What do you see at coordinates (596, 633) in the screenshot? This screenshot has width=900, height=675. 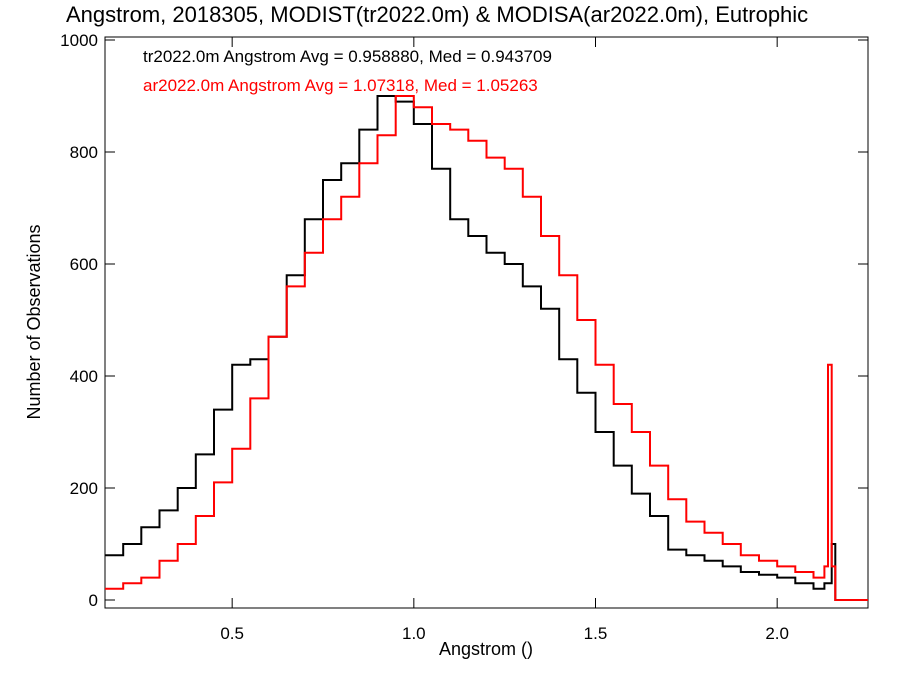 I see `x-tick-label: 1.5` at bounding box center [596, 633].